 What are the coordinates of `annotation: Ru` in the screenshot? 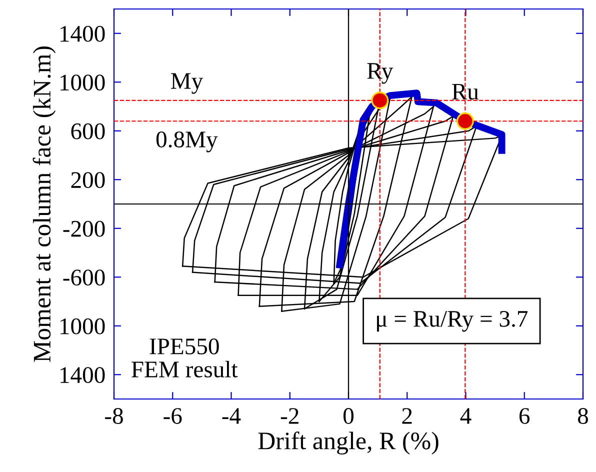 It's located at (465, 92).